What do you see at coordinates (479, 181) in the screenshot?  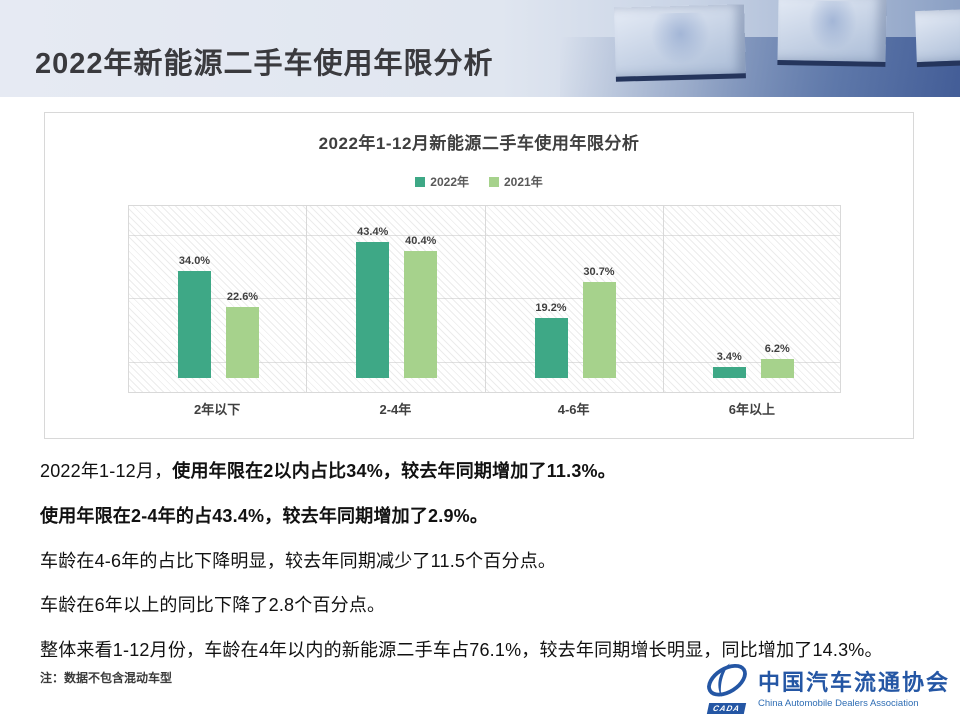 I see `chart-legend: 2022年 2021年` at bounding box center [479, 181].